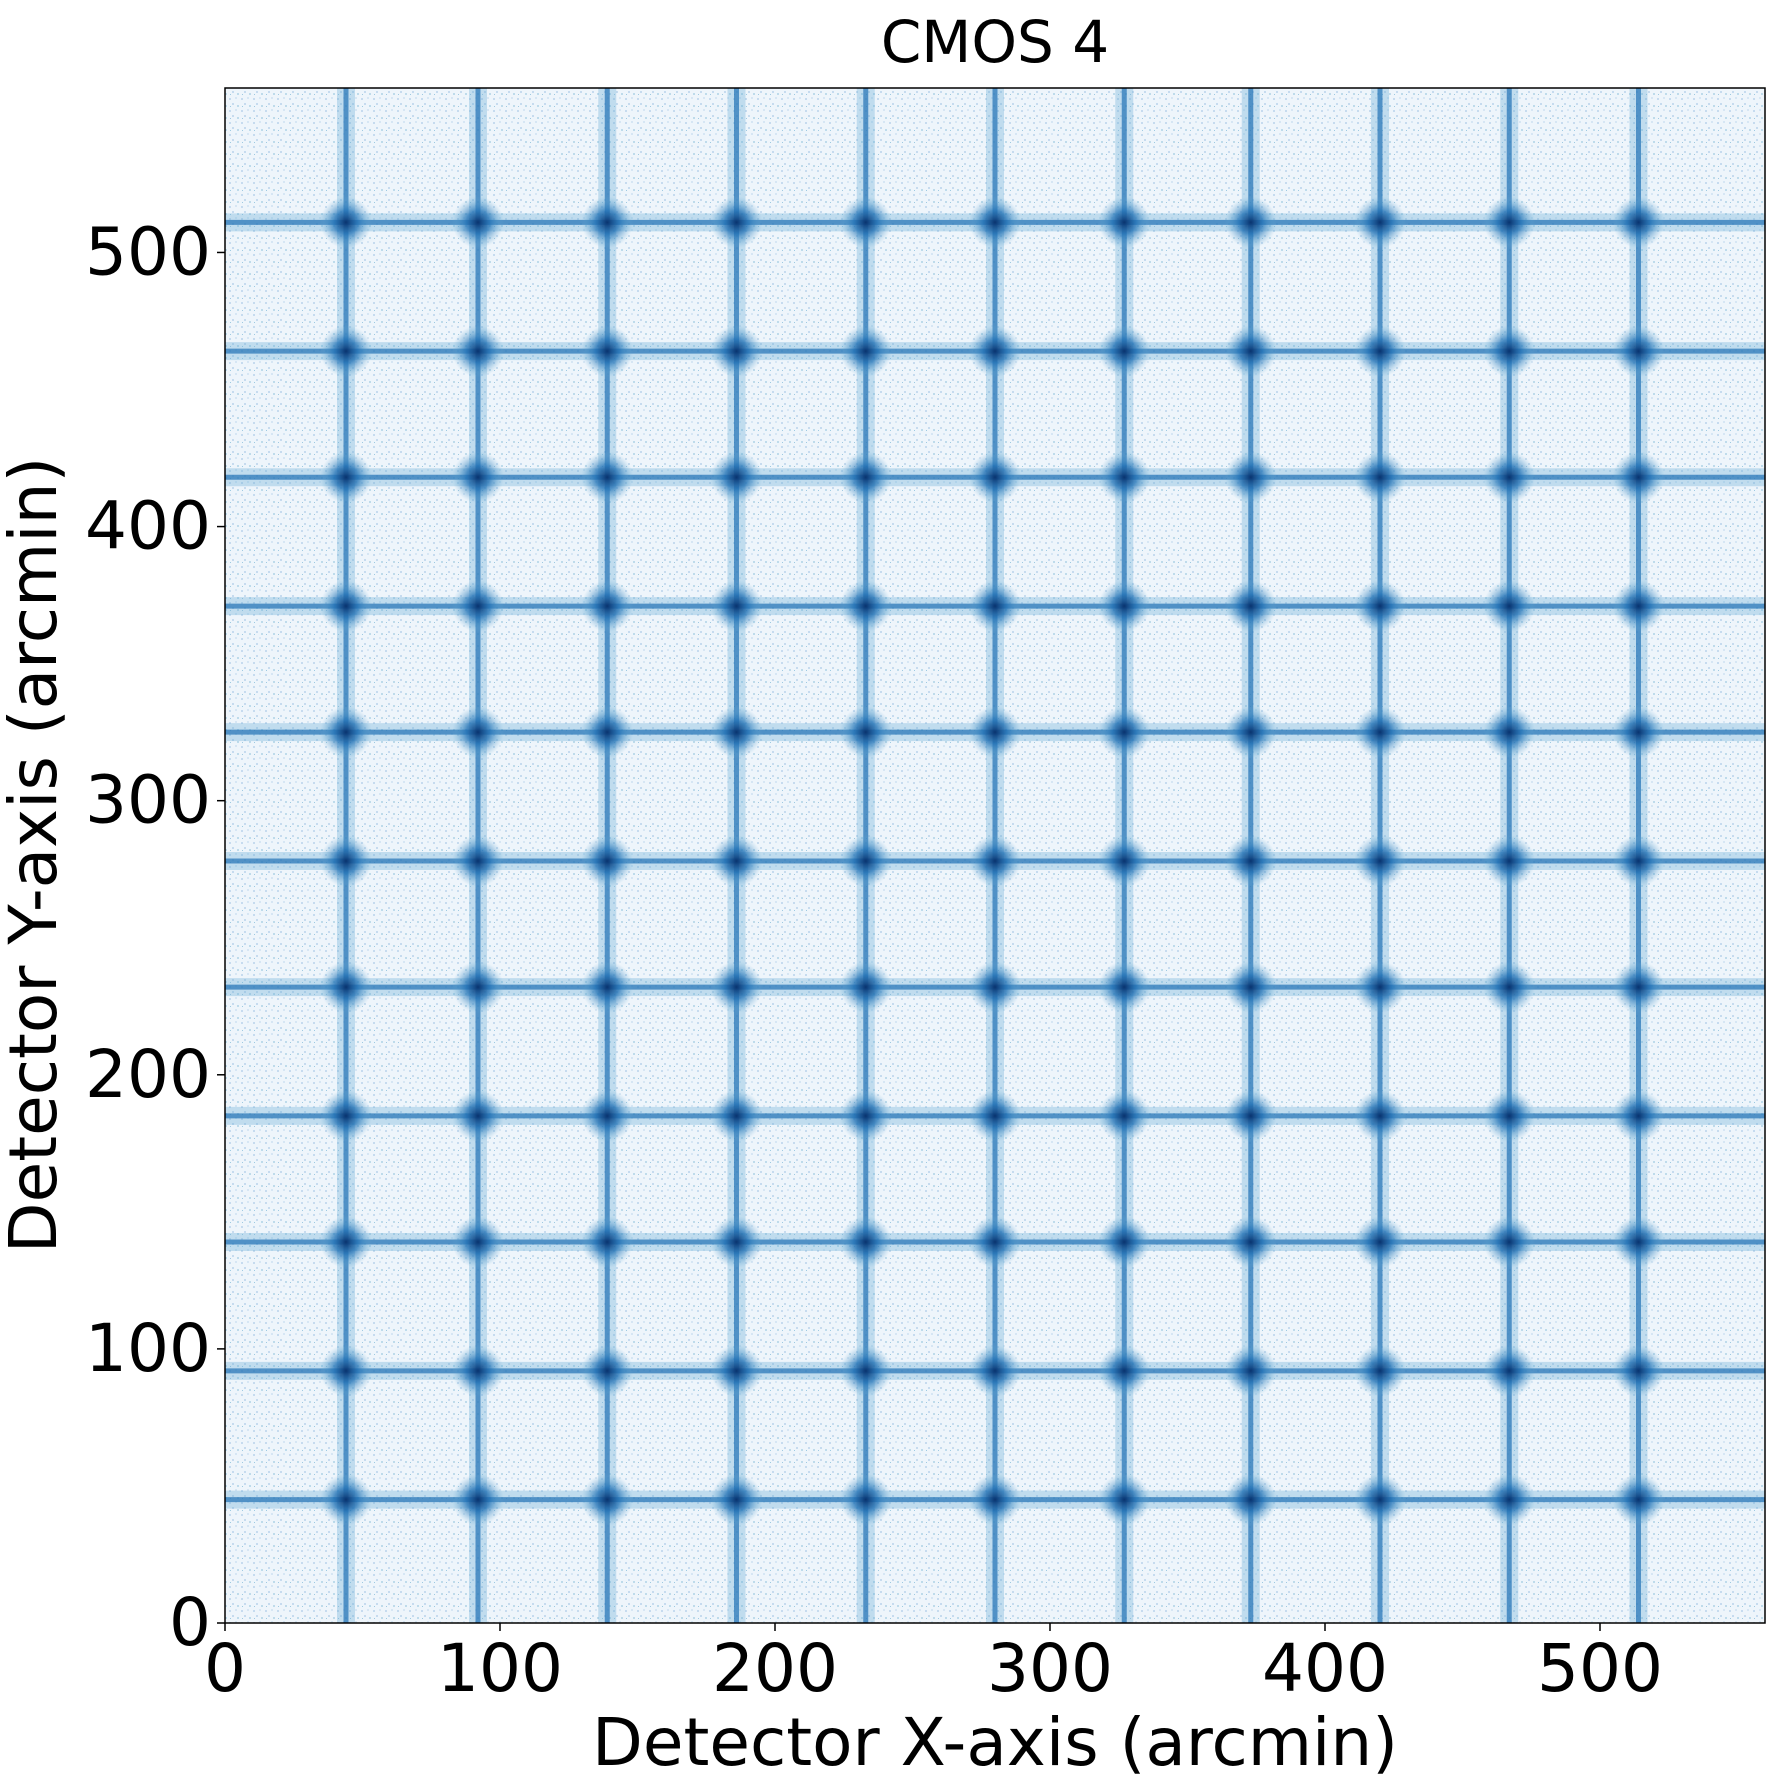 This screenshot has width=1775, height=1787. What do you see at coordinates (148, 251) in the screenshot?
I see `y-tick-label-5: 500` at bounding box center [148, 251].